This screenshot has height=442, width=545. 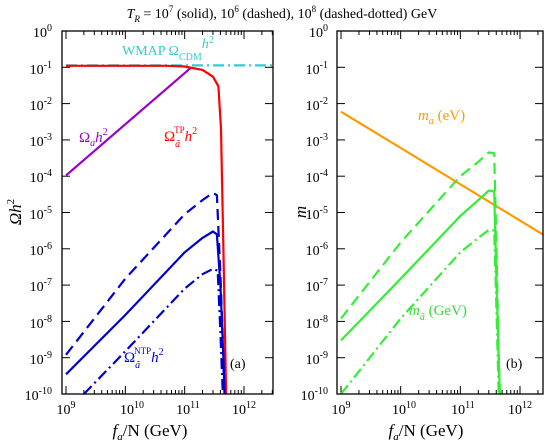 I want to click on panel-b-x-axis-title: fa/N (GeV), so click(x=426, y=431).